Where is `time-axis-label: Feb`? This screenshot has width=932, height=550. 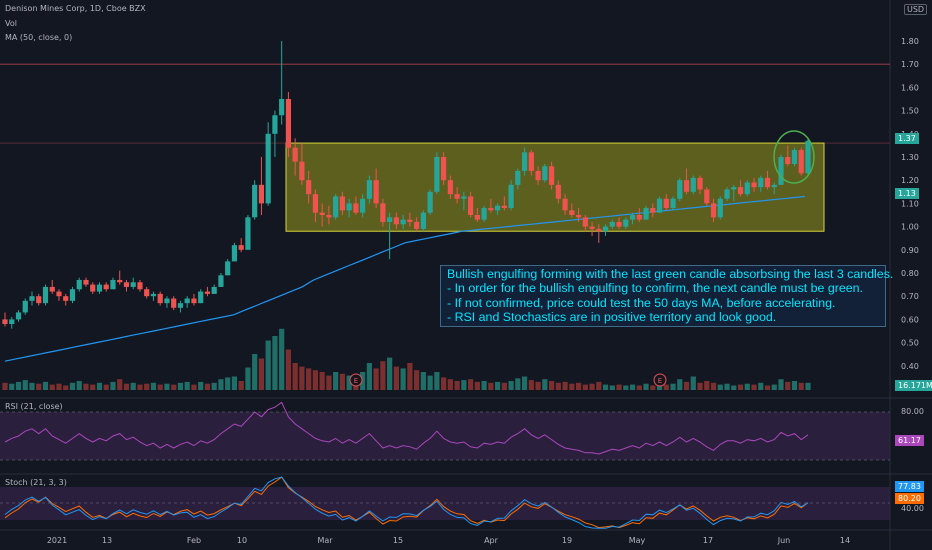
time-axis-label: Feb is located at coordinates (194, 540).